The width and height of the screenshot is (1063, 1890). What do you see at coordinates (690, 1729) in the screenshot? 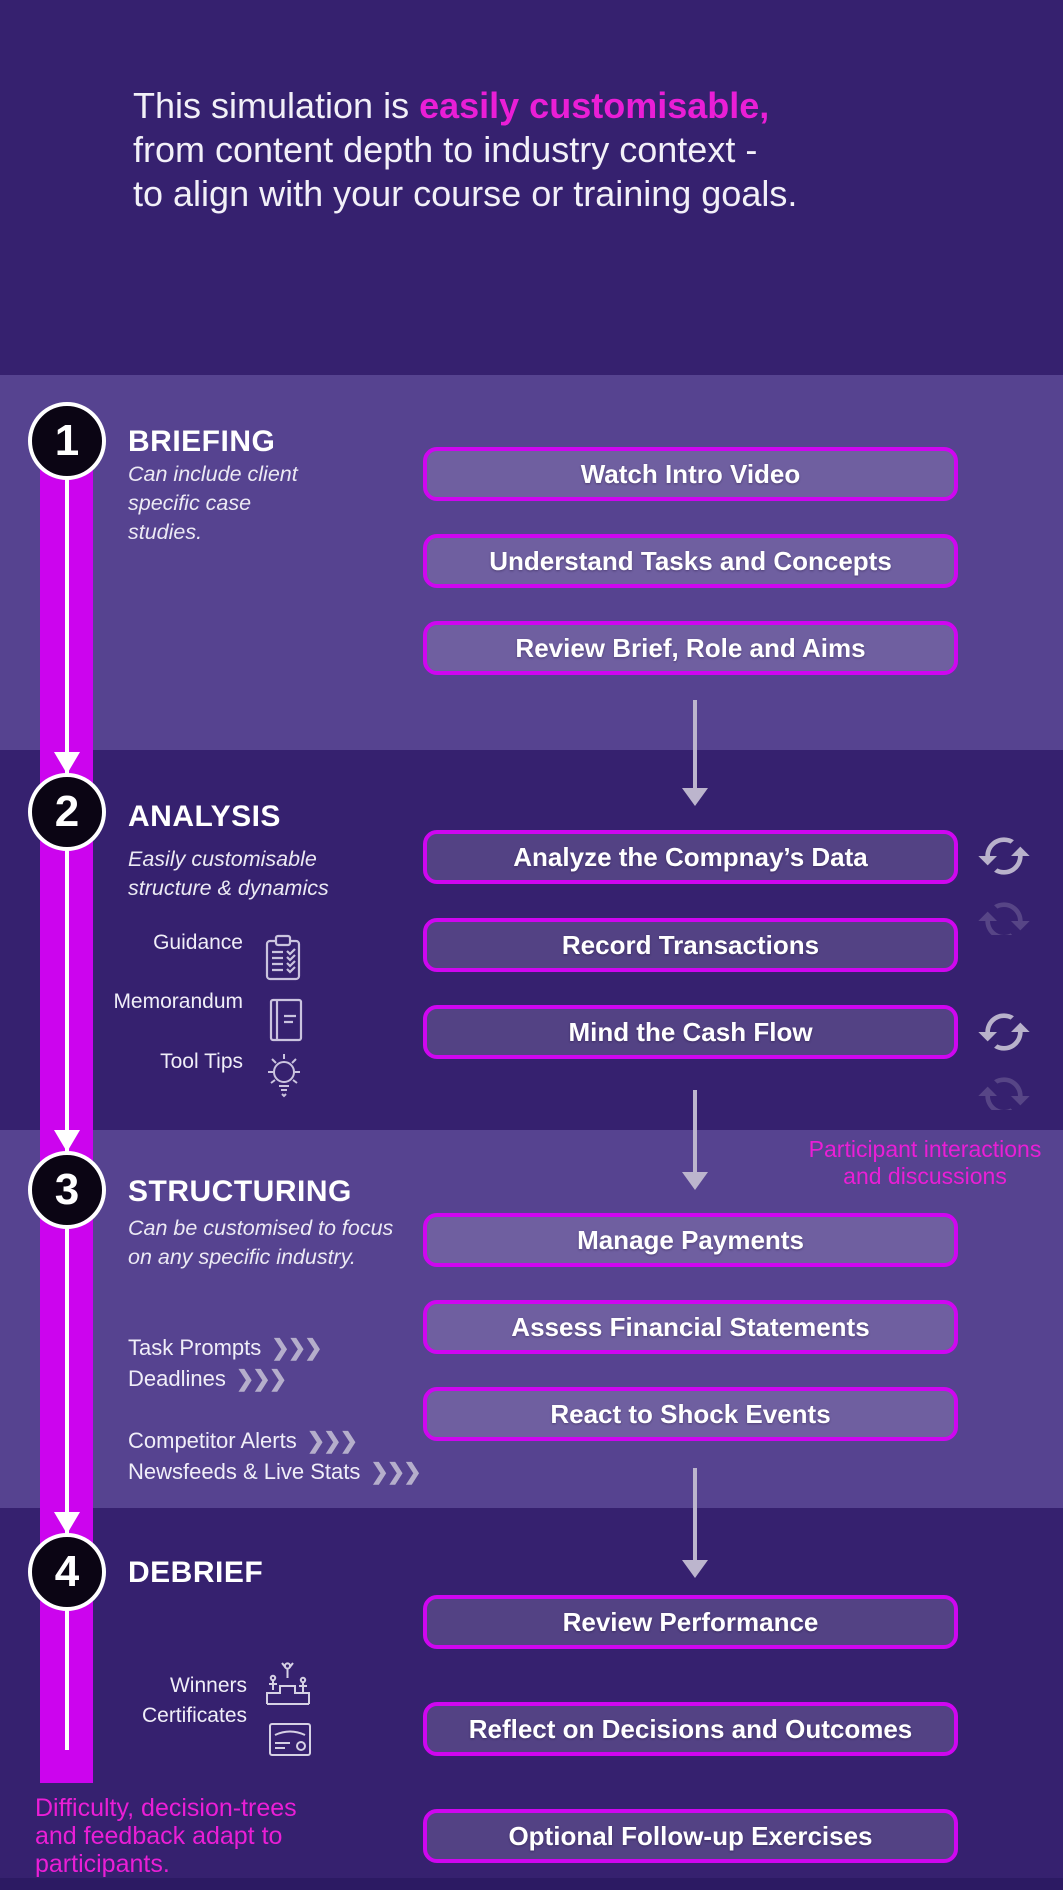
I see `button-reflect-decisions-outcomes: Reflect on Decisions and Outcomes` at bounding box center [690, 1729].